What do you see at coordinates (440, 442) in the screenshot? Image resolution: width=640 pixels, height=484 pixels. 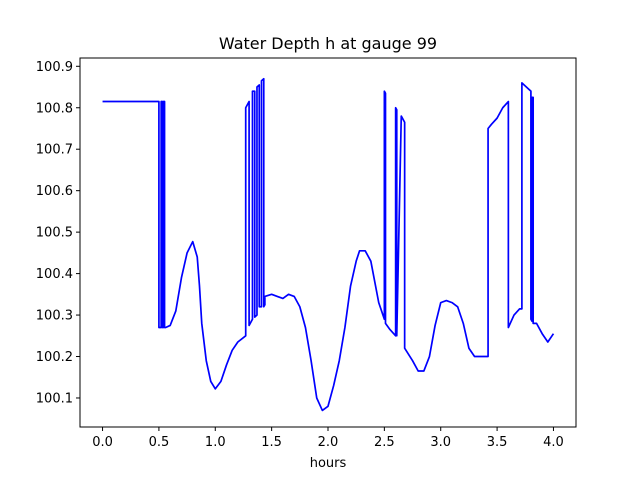 I see `x-tick-label: 3.0` at bounding box center [440, 442].